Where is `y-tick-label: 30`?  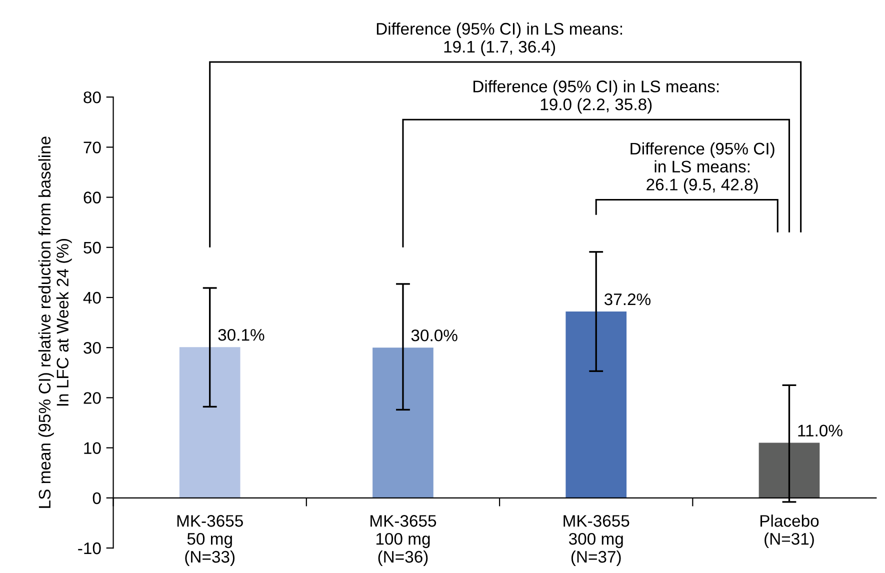 y-tick-label: 30 is located at coordinates (92, 348).